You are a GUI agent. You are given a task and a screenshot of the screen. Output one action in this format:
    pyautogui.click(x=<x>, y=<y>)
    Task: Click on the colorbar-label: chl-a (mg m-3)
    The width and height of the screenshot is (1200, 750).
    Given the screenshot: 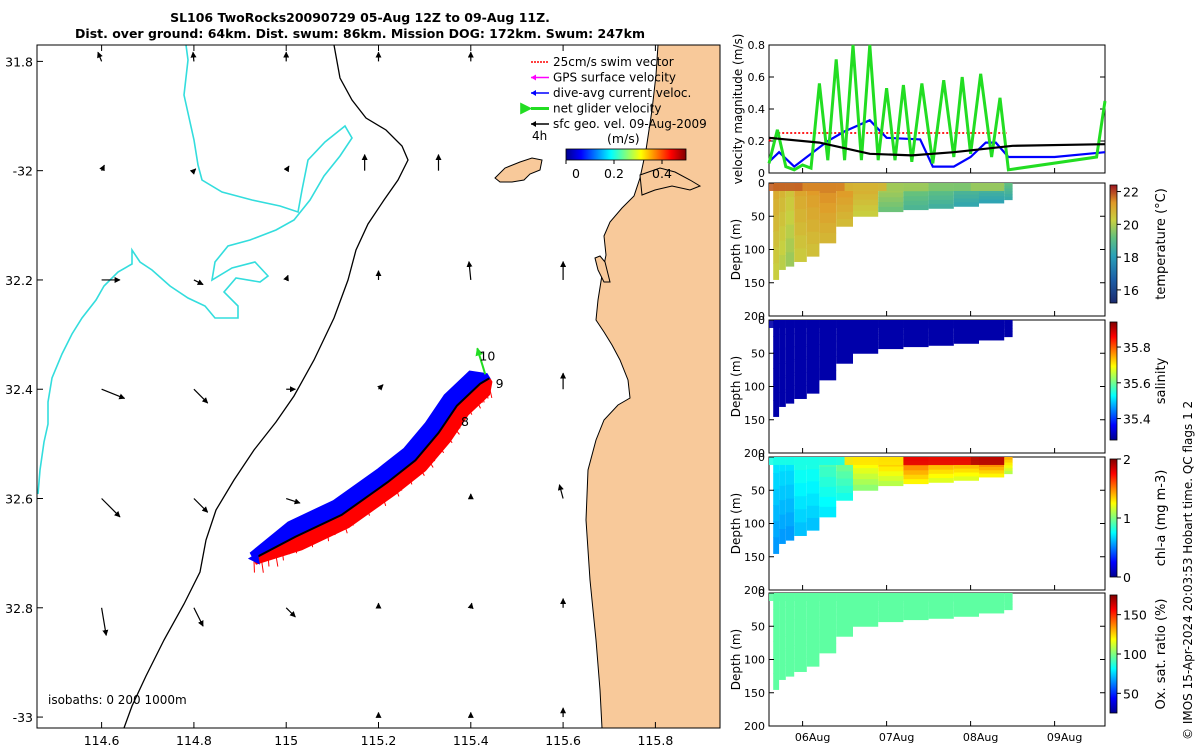 What is the action you would take?
    pyautogui.click(x=1161, y=518)
    